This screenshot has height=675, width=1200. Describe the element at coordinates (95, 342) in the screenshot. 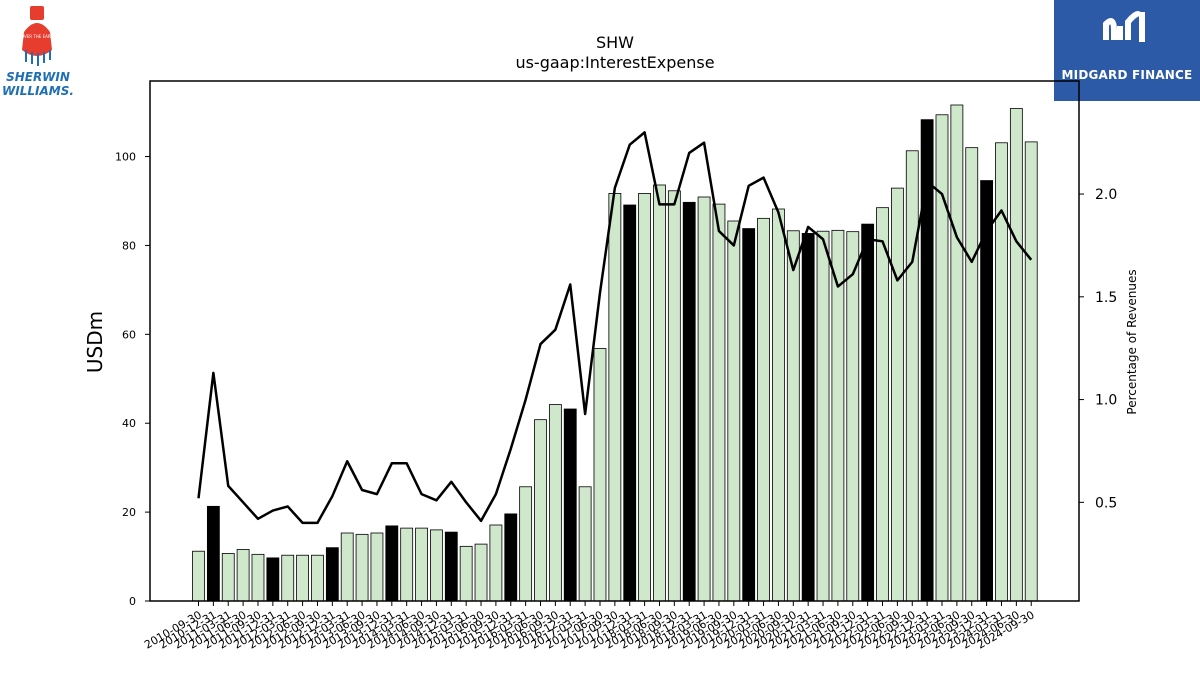

I see `y-axis-label: USDm` at that location.